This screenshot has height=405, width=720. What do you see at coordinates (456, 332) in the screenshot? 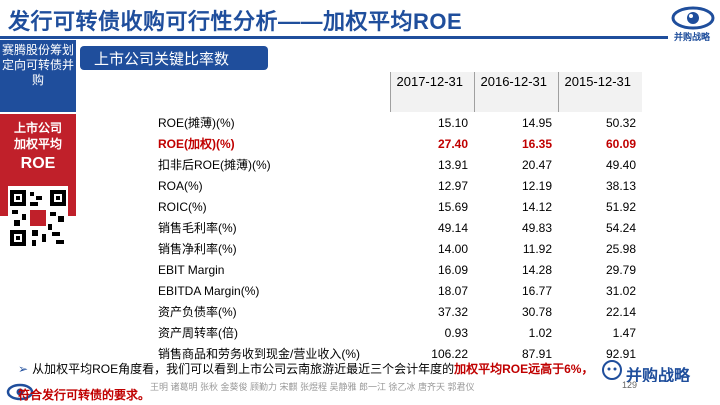
I see `row-value: 0.93` at bounding box center [456, 332].